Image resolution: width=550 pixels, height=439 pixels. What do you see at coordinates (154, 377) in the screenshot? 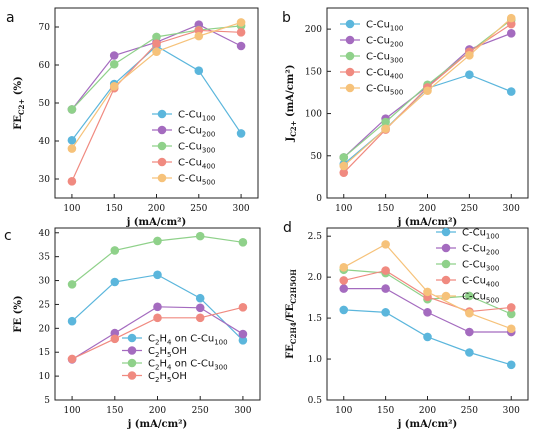
I see `legend-item-3: C2H5OH` at bounding box center [154, 377].